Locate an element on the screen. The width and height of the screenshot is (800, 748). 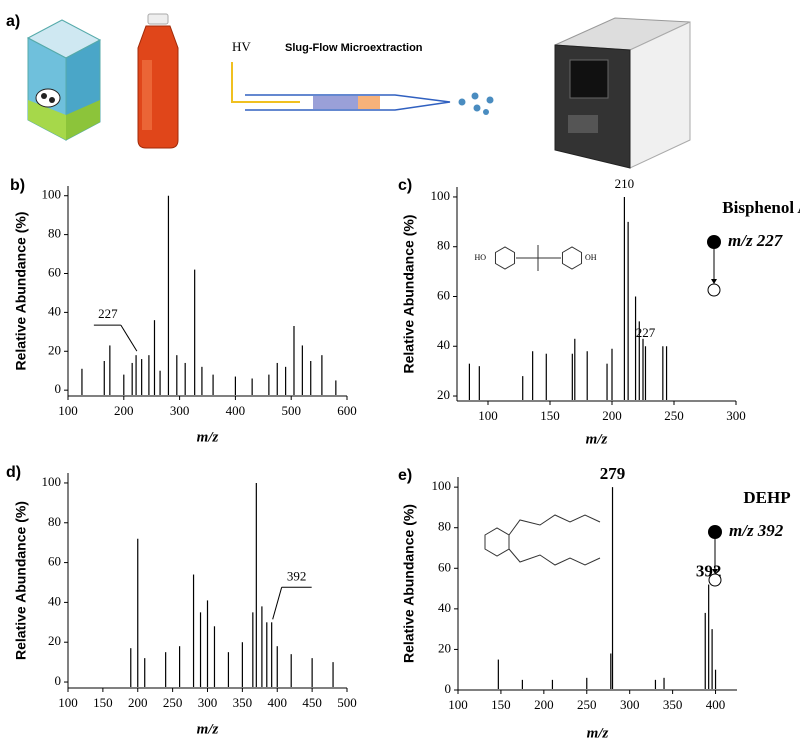
compound-name: Bisphenol A is located at coordinates (761, 207).